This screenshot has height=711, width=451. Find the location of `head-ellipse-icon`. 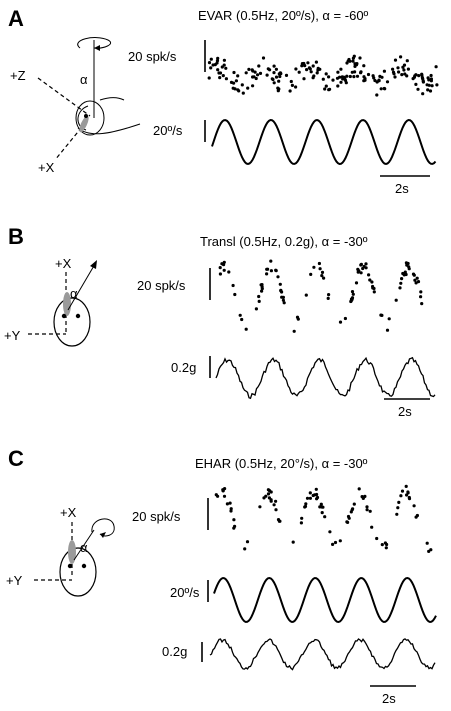

head-ellipse-icon is located at coordinates (78, 572).